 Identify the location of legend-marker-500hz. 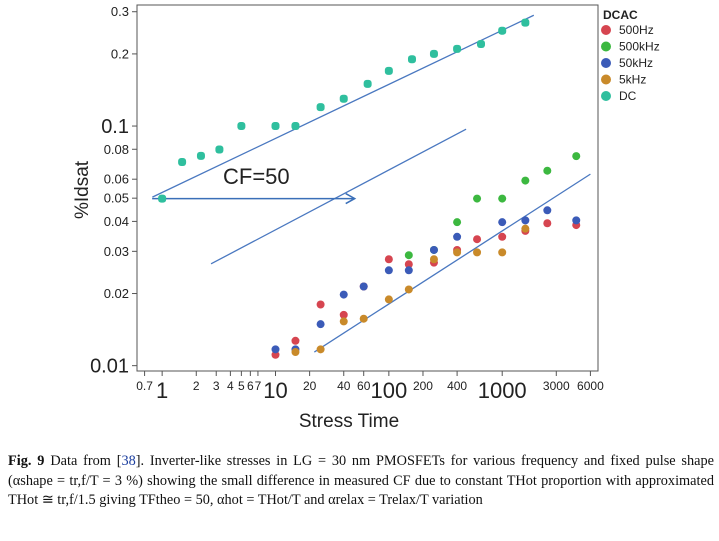
(606, 30).